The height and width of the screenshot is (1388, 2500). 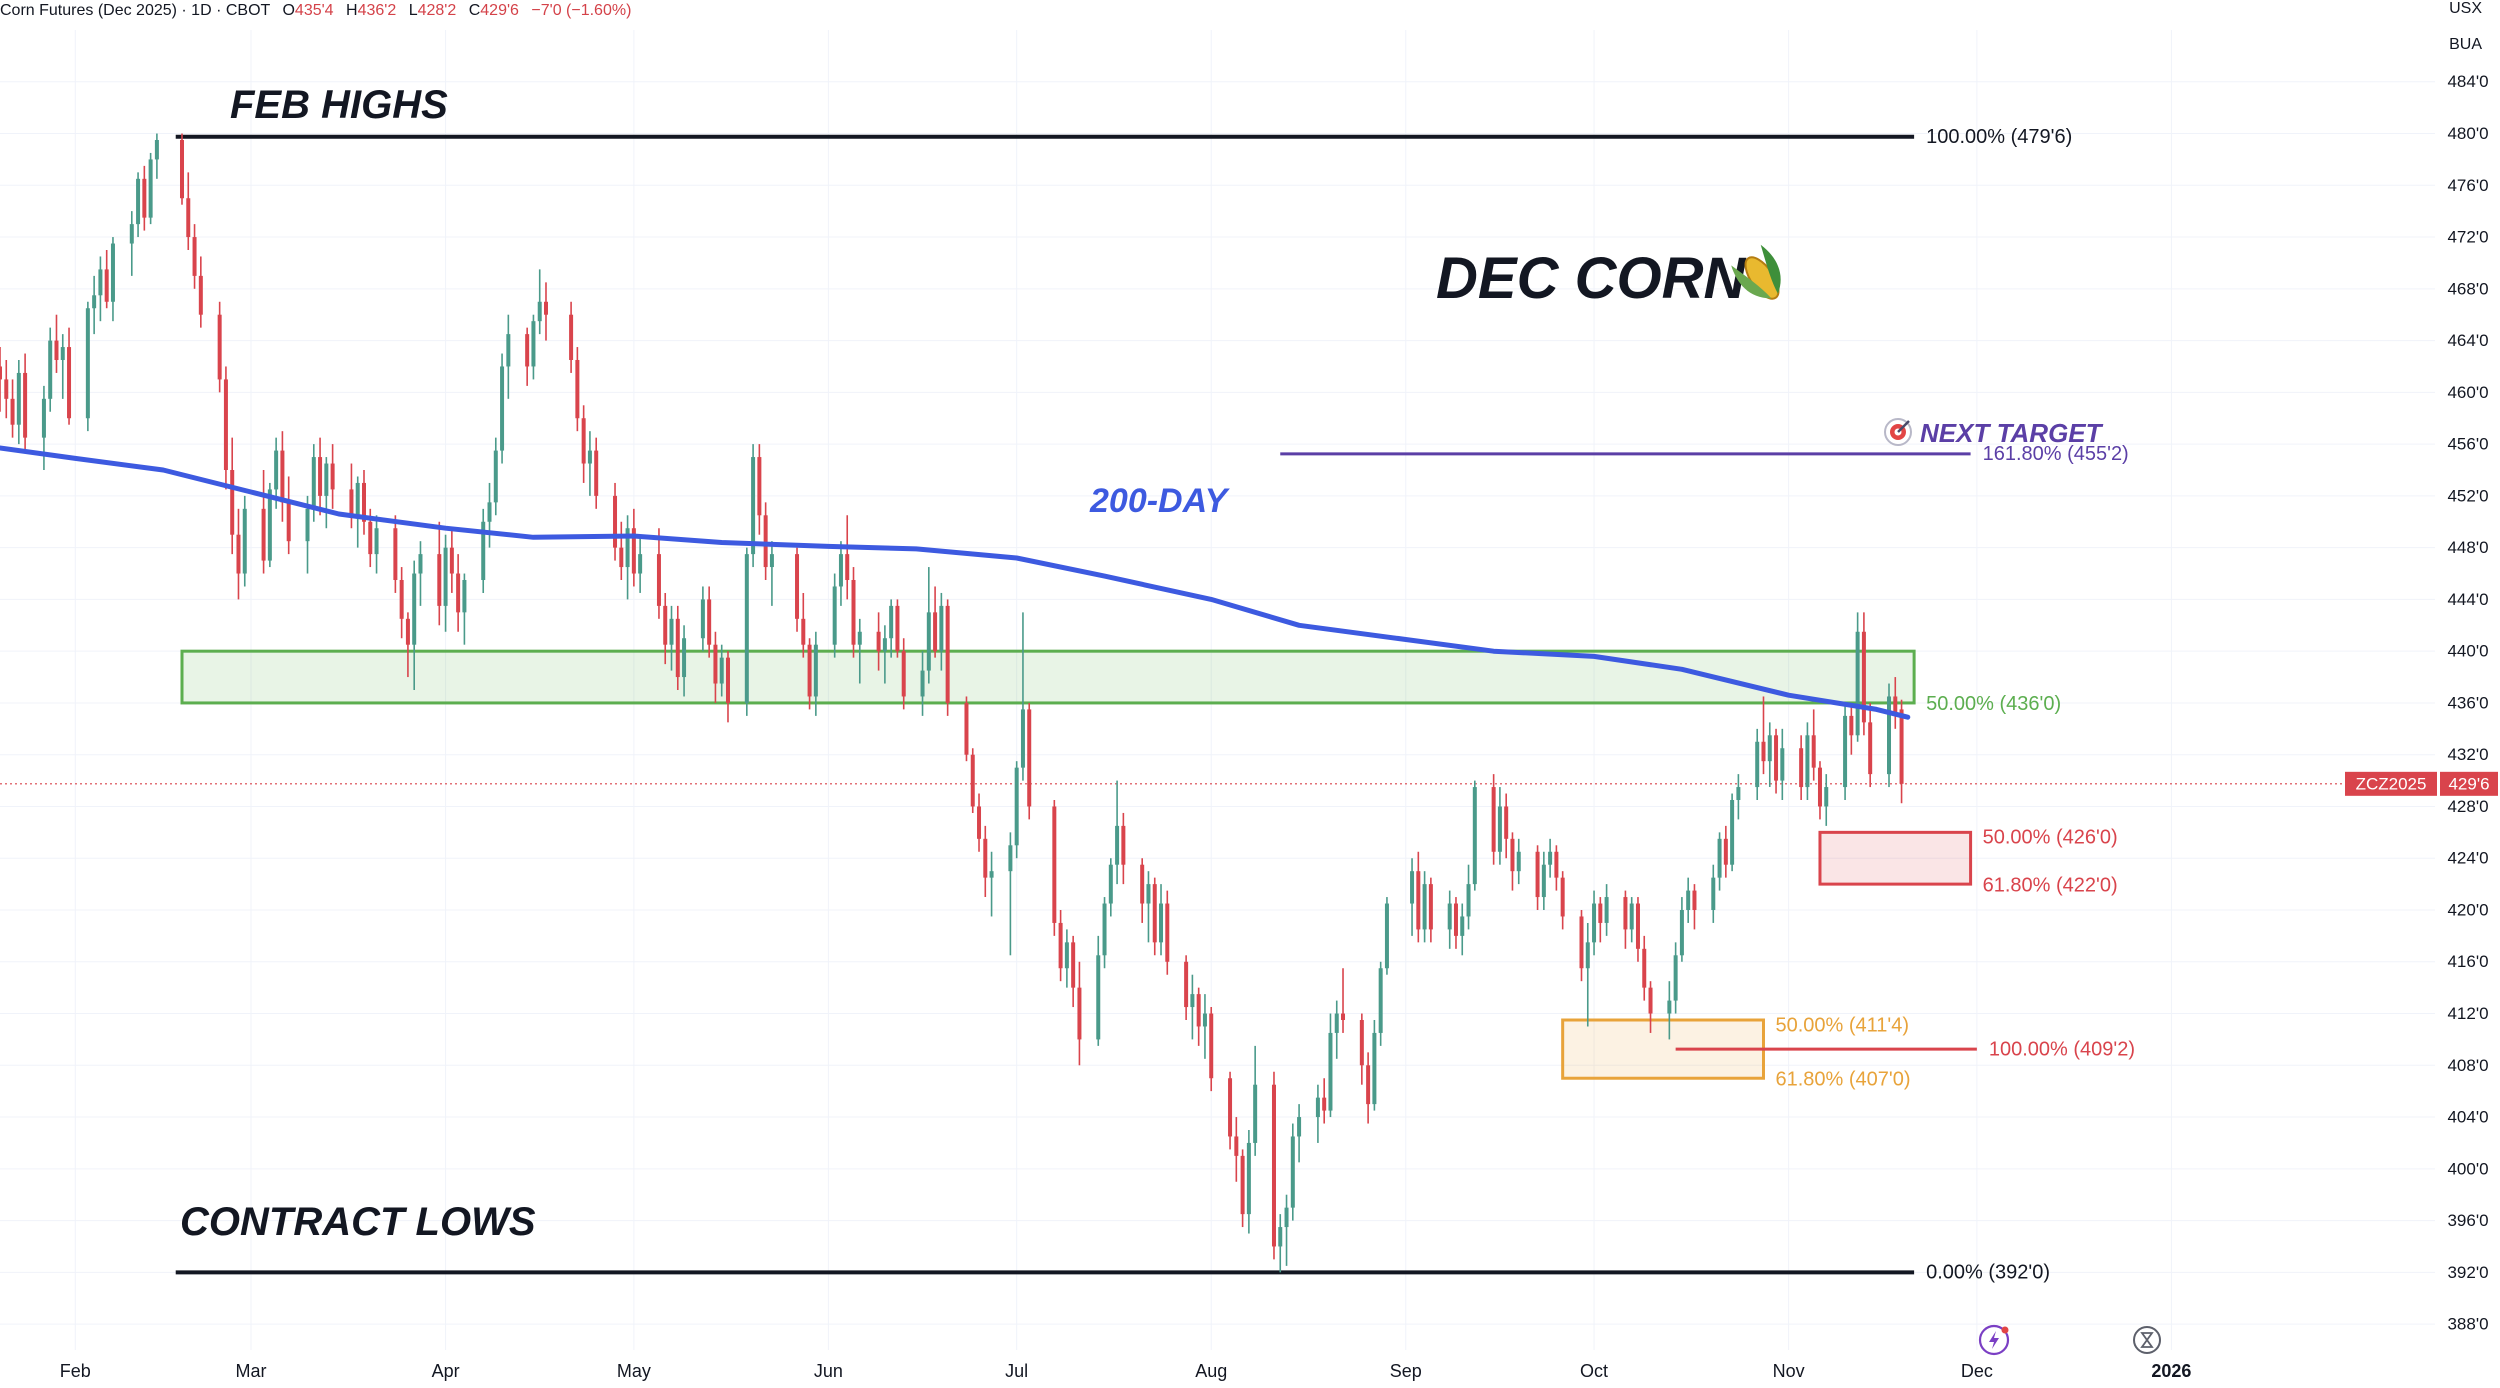 What do you see at coordinates (1789, 1371) in the screenshot?
I see `x-tick-label: Nov` at bounding box center [1789, 1371].